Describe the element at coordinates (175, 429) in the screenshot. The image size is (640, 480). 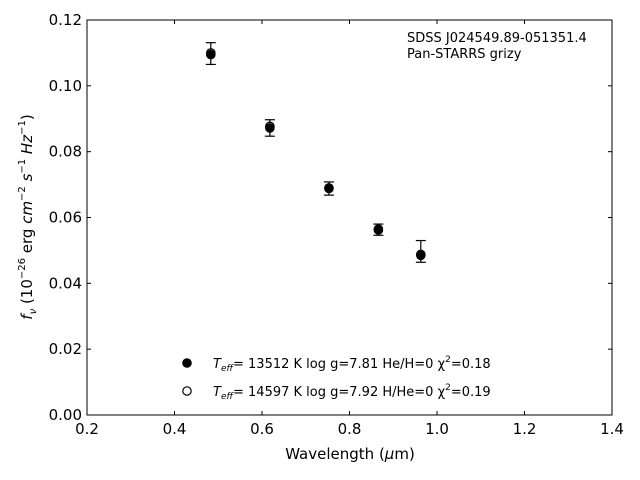
I see `x-tick-label: 0.4` at that location.